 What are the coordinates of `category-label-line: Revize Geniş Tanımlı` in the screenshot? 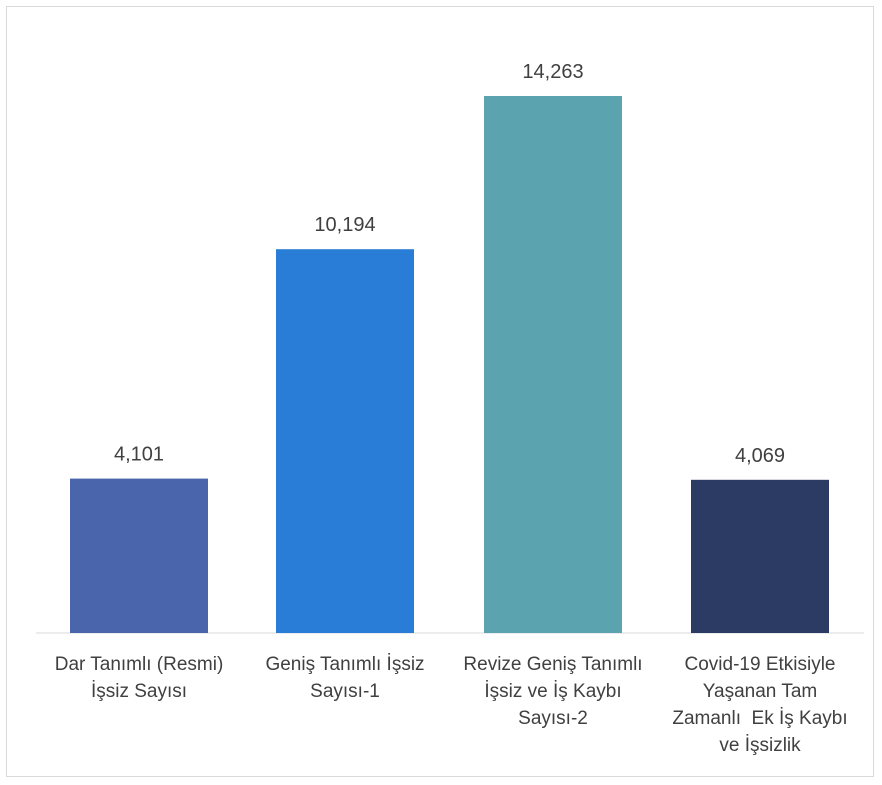 It's located at (553, 664).